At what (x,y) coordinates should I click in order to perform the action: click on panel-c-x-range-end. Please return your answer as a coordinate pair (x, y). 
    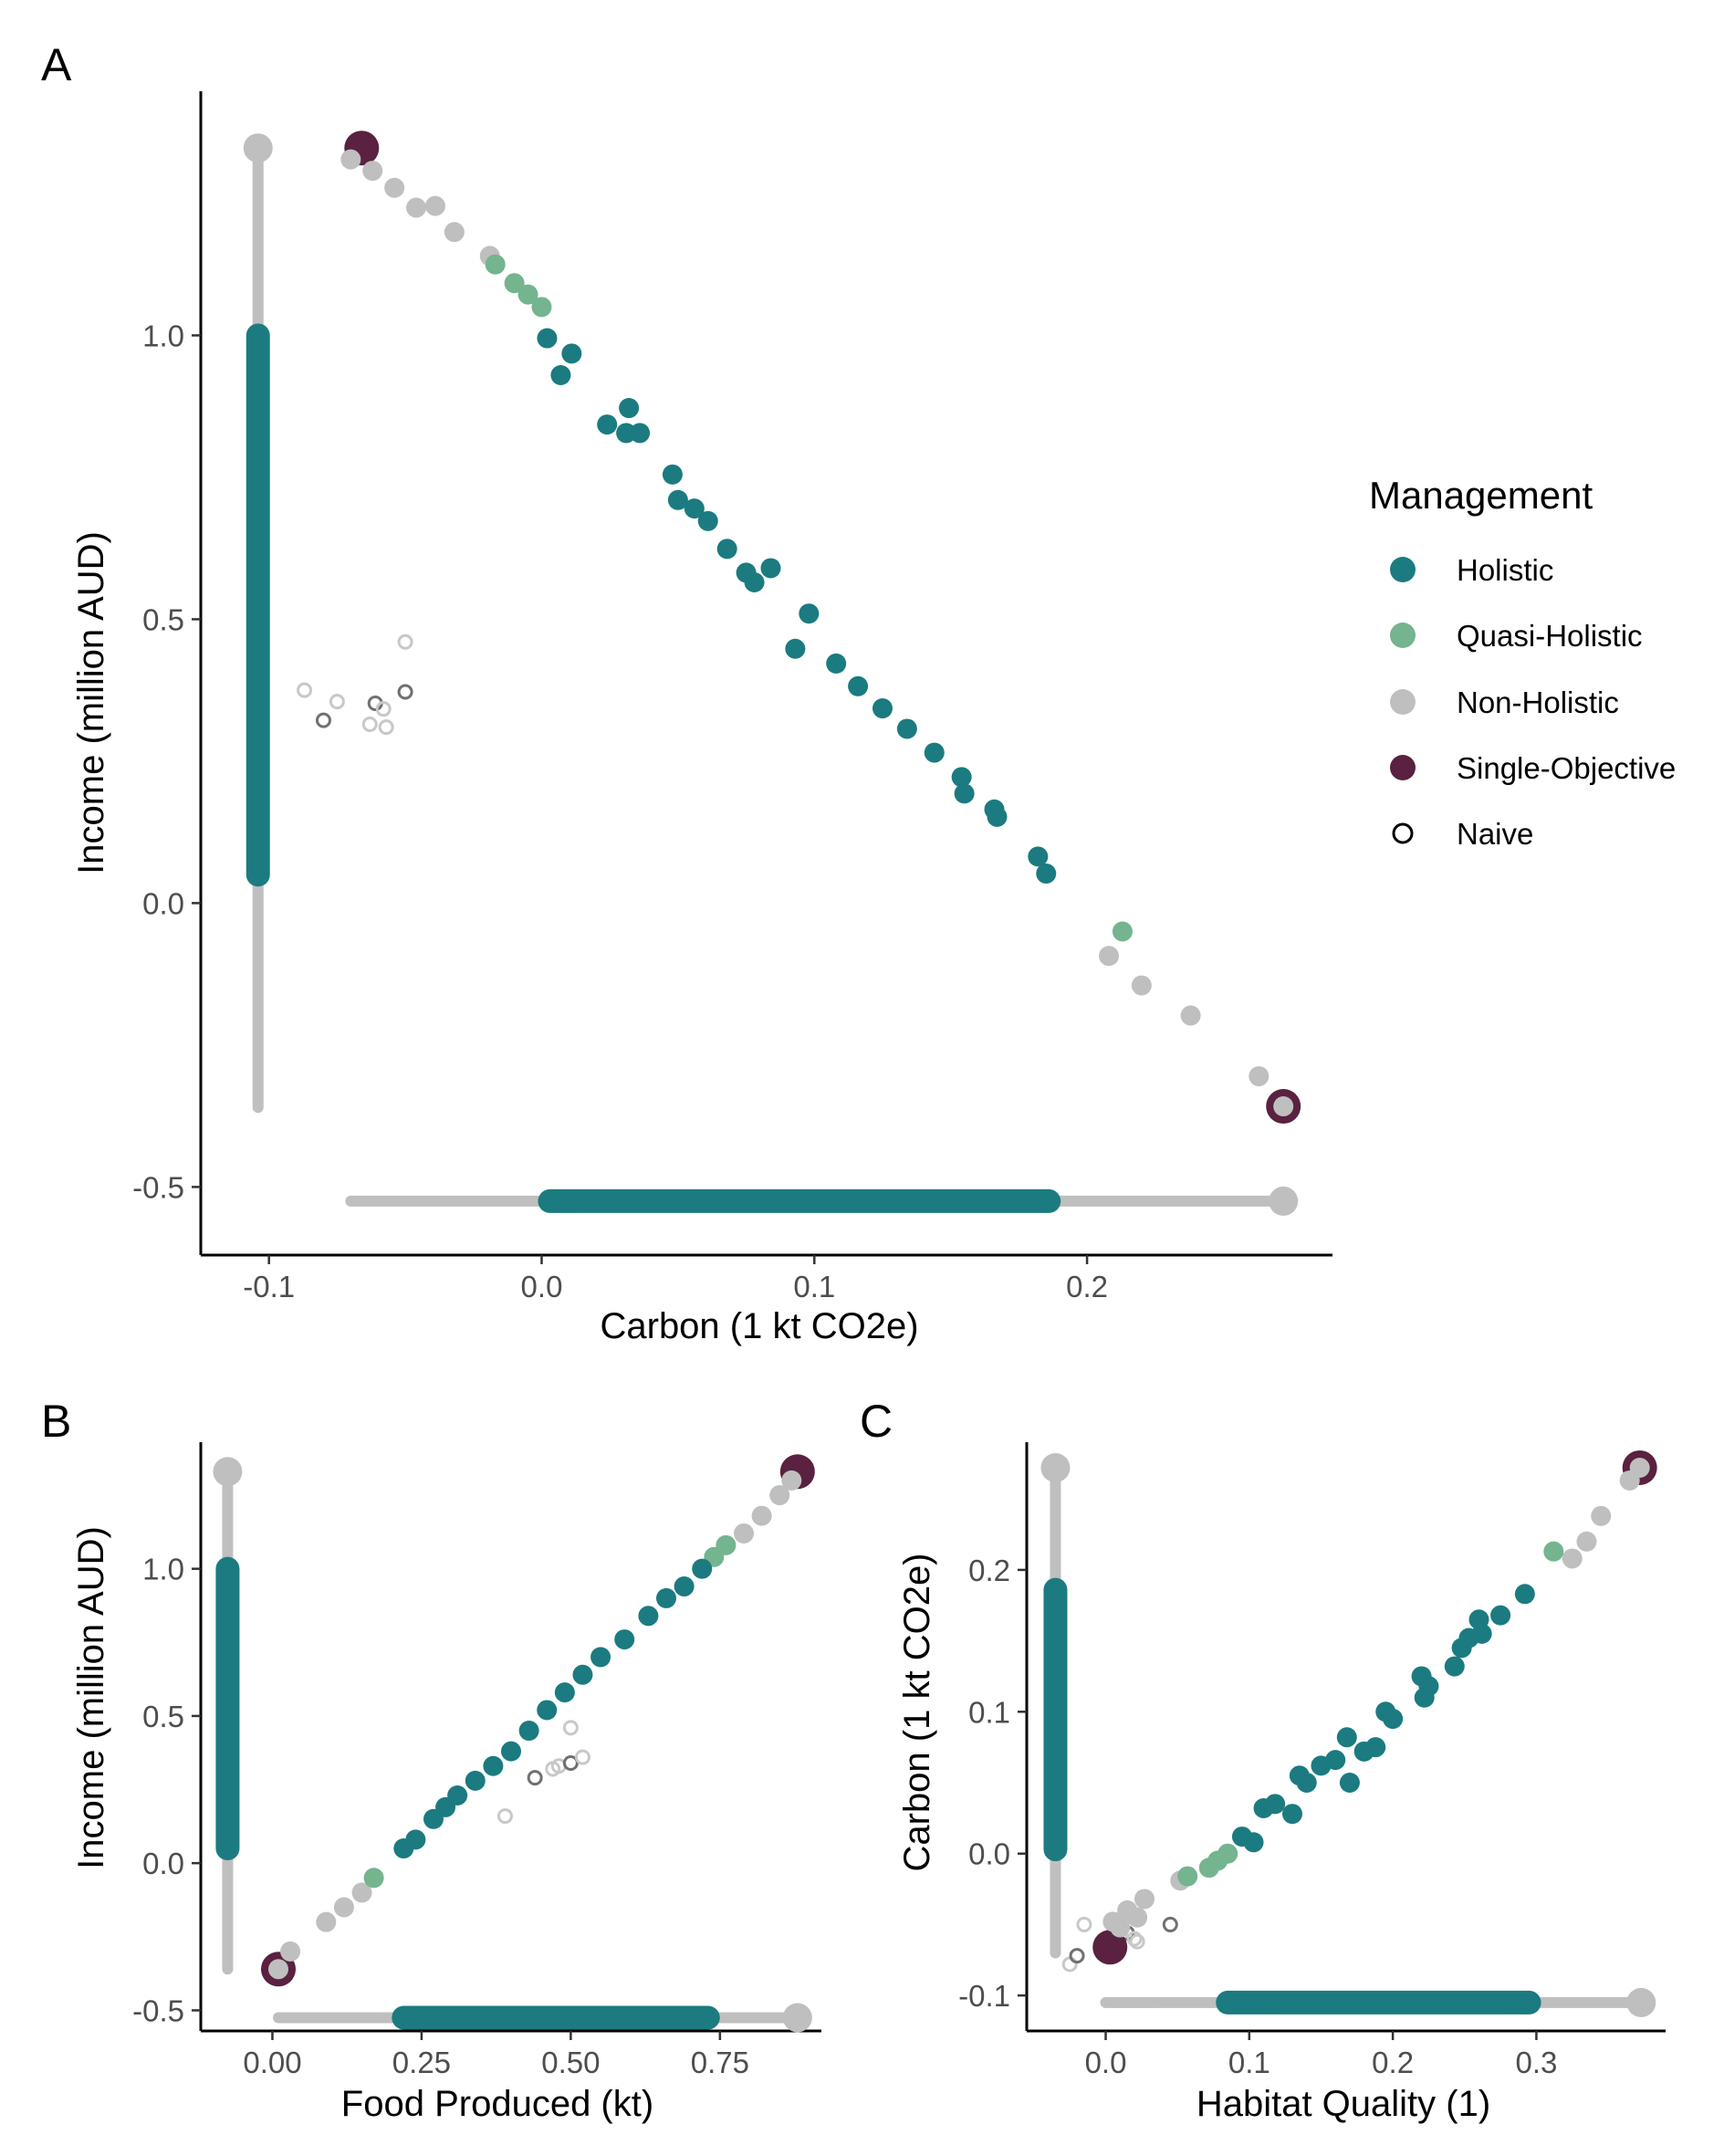
    Looking at the image, I should click on (1641, 2002).